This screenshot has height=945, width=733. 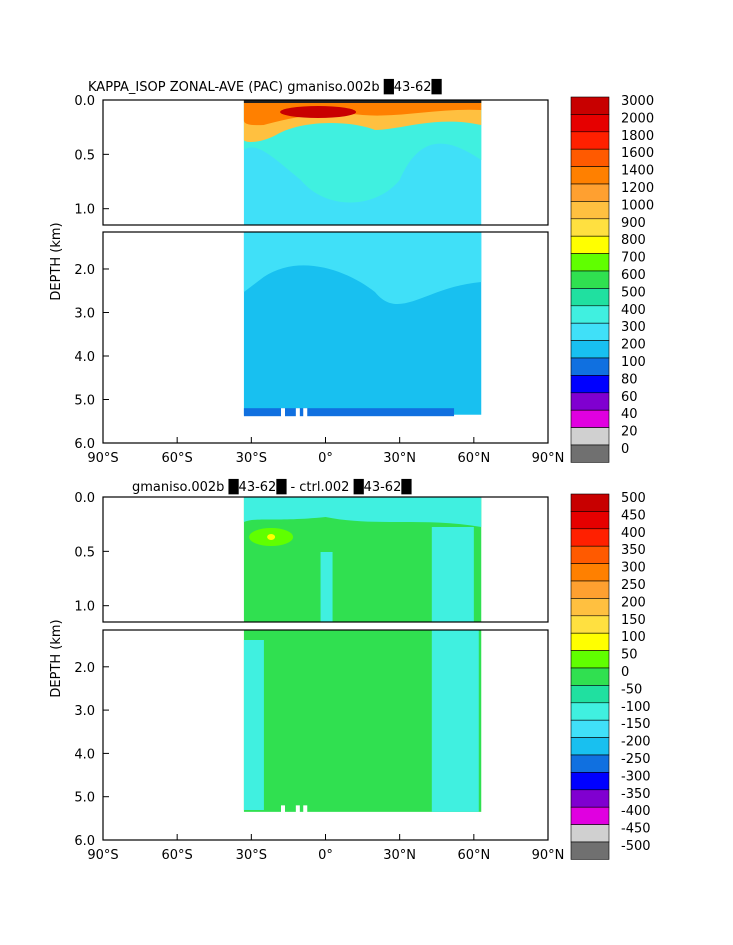 What do you see at coordinates (629, 397) in the screenshot?
I see `panel-1-colorbar-label-17: 60` at bounding box center [629, 397].